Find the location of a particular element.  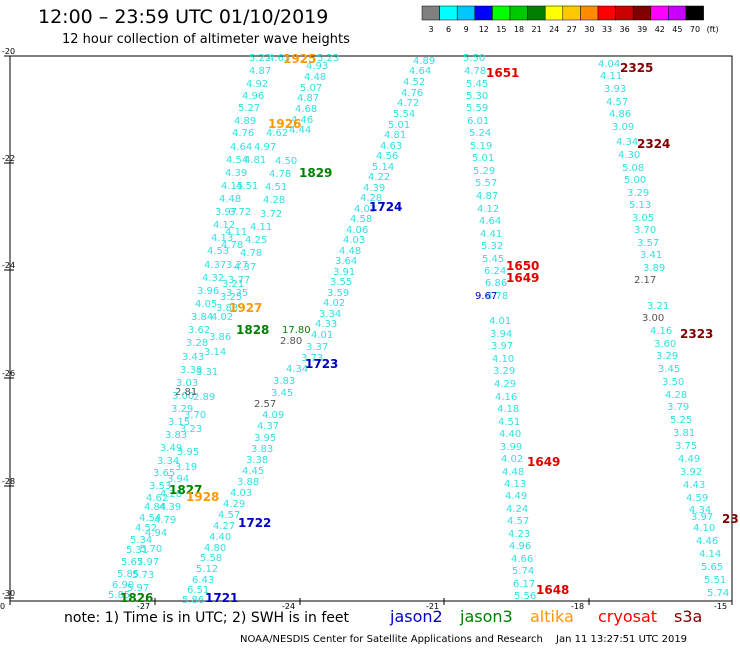

wave-height-value: 3.53 is located at coordinates (160, 486).